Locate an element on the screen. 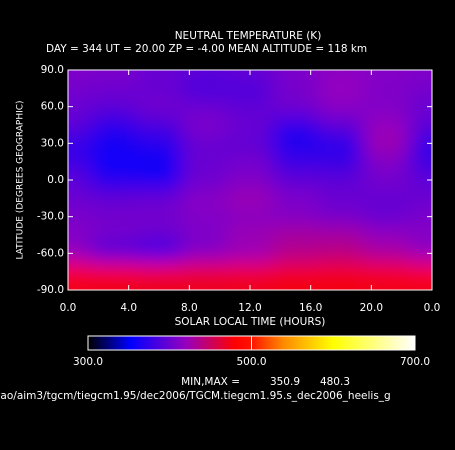 The image size is (455, 450). colorbar-tick-label: 300.0 is located at coordinates (88, 362).